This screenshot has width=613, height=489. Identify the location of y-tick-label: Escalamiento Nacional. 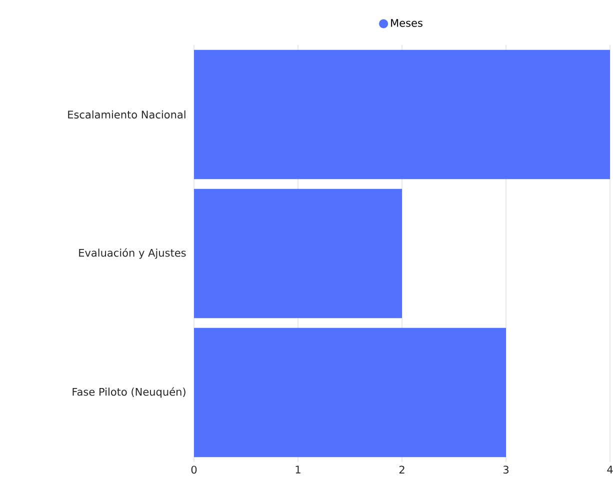
(127, 114).